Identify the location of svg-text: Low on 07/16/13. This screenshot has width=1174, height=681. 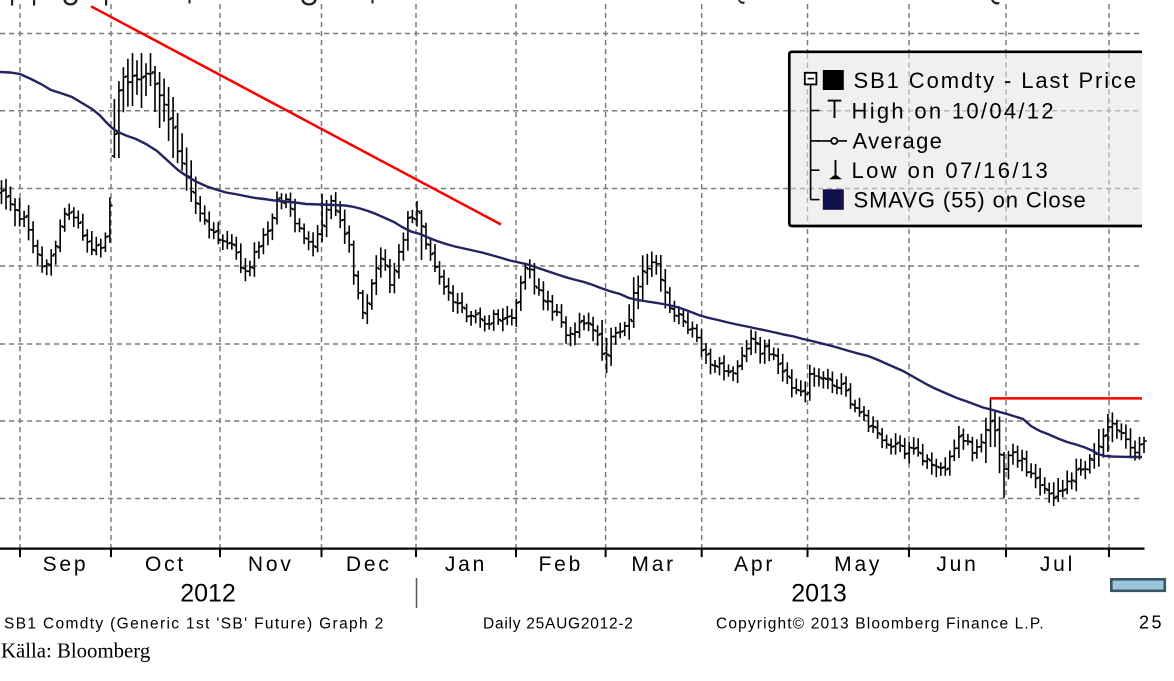
(951, 170).